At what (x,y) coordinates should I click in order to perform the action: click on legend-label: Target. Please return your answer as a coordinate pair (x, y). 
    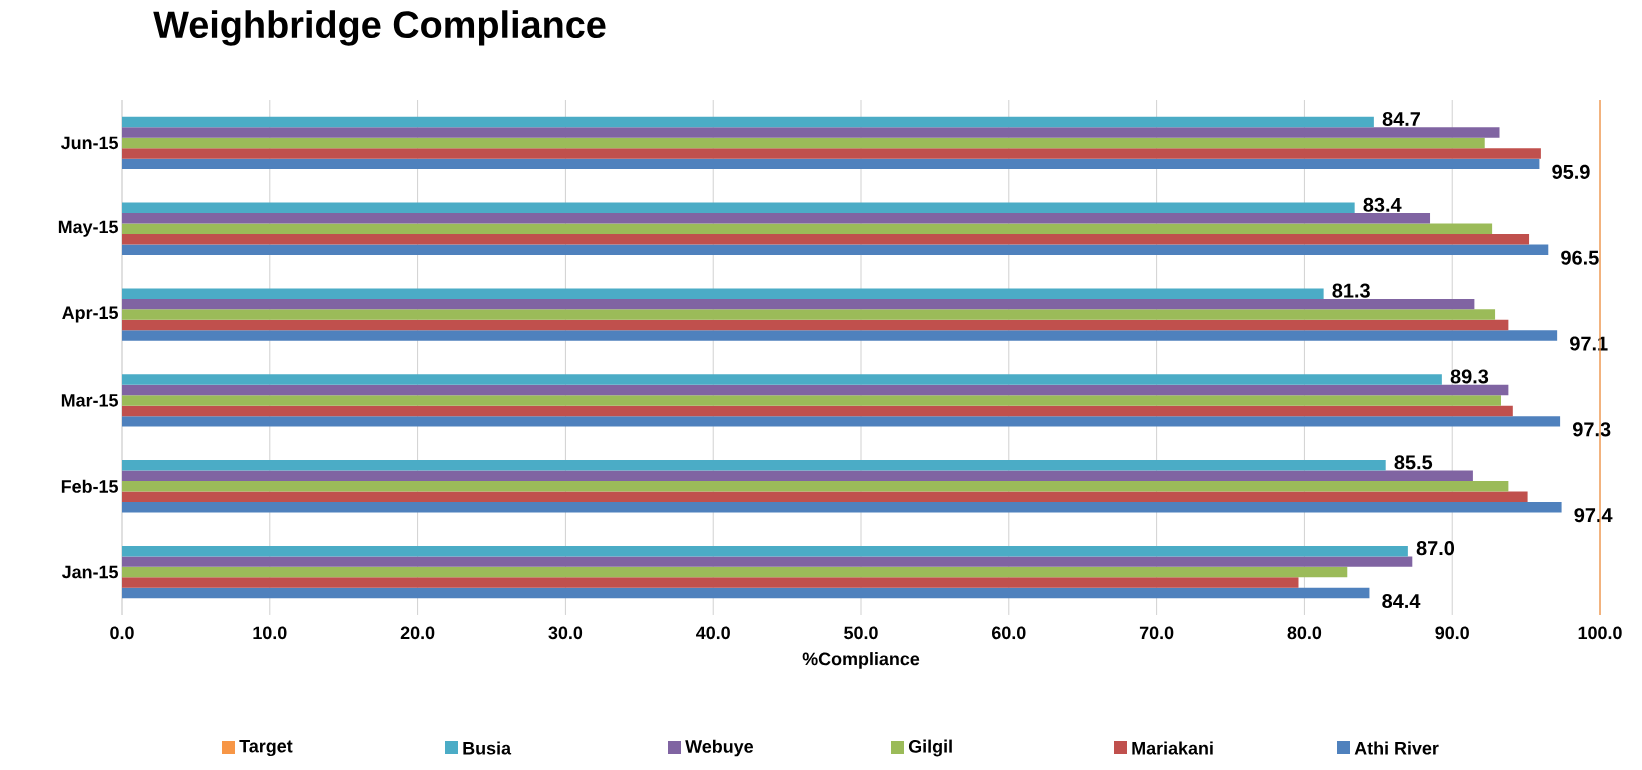
    Looking at the image, I should click on (266, 748).